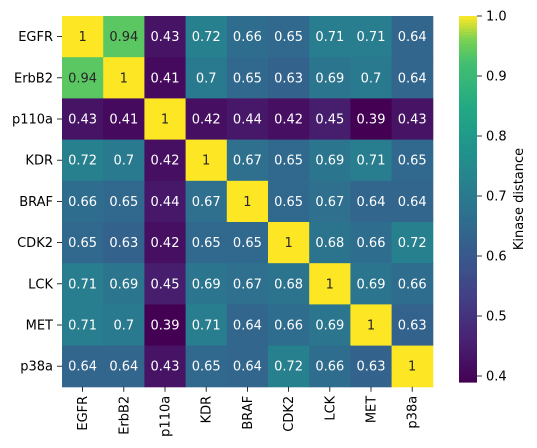 The width and height of the screenshot is (537, 448). What do you see at coordinates (206, 243) in the screenshot?
I see `heatmap-cell-CDK2-KDR` at bounding box center [206, 243].